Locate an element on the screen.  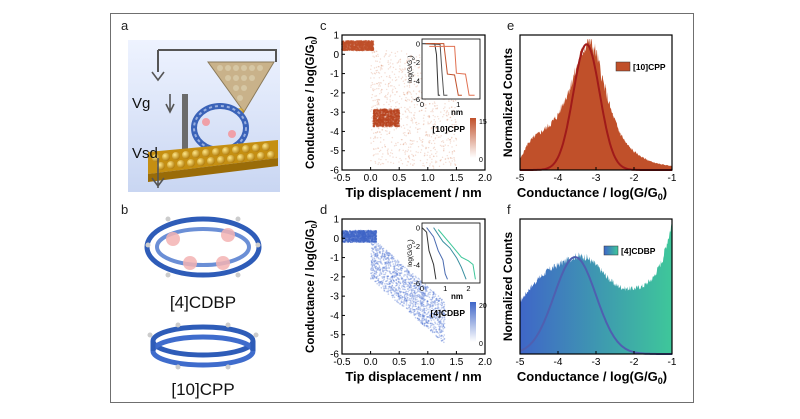
y-tick-label: -6 is located at coordinates (334, 355).